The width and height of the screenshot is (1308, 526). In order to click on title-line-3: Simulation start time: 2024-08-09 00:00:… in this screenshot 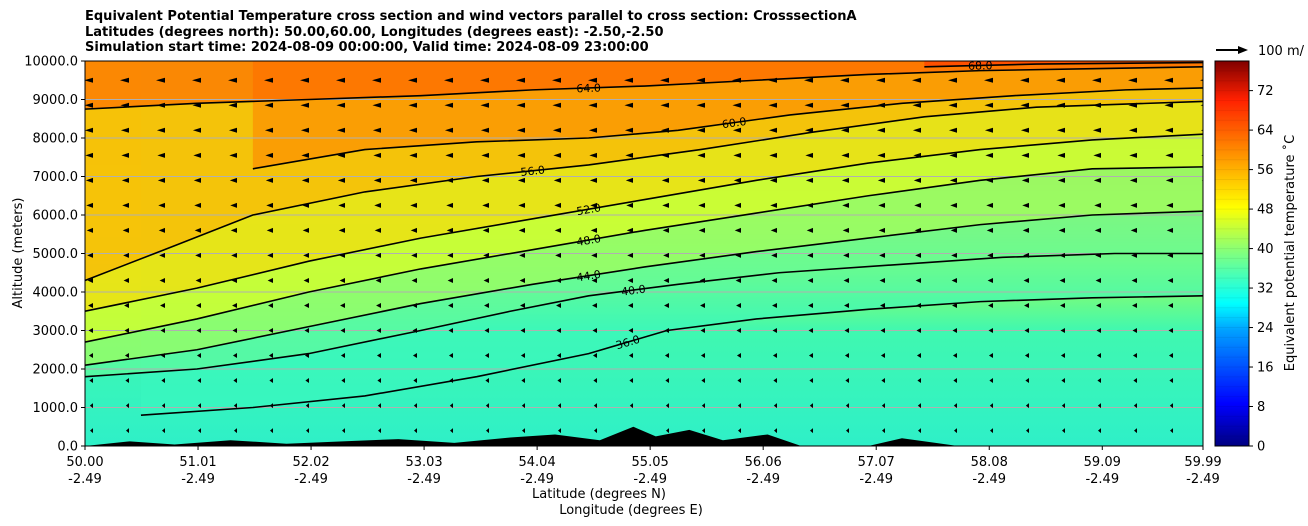, I will do `click(367, 47)`.